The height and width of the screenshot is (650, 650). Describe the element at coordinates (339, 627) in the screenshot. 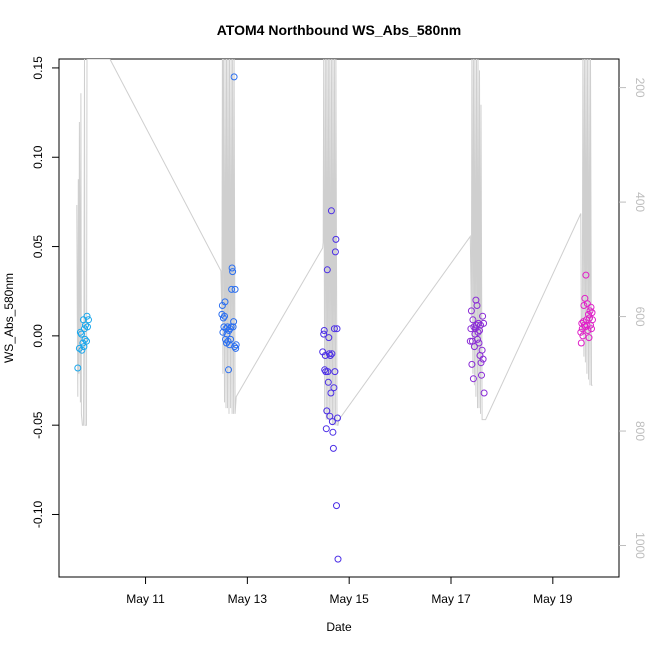

I see `x-axis-label: Date` at that location.